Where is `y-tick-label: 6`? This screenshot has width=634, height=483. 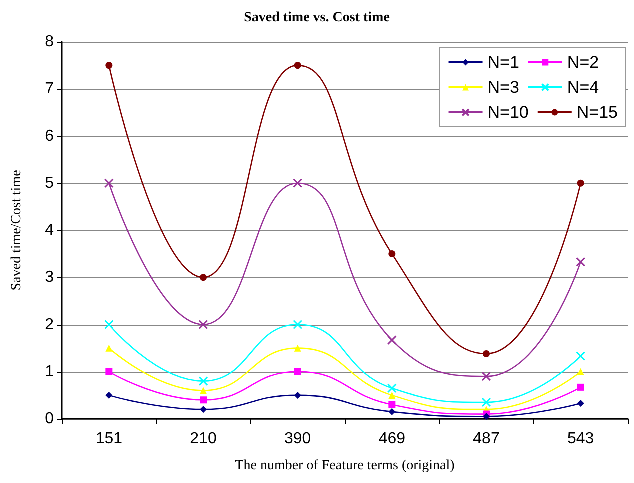 y-tick-label: 6 is located at coordinates (49, 136).